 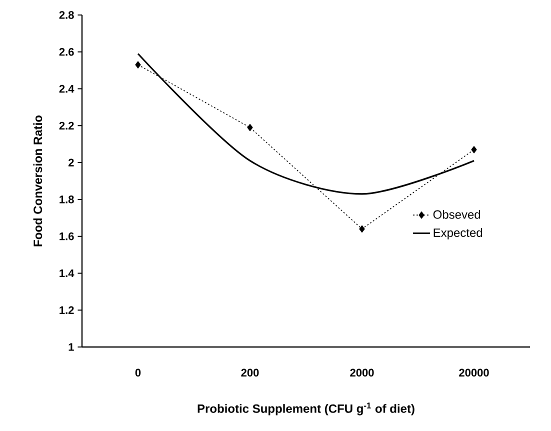 What do you see at coordinates (71, 347) in the screenshot?
I see `y-tick-label: 1` at bounding box center [71, 347].